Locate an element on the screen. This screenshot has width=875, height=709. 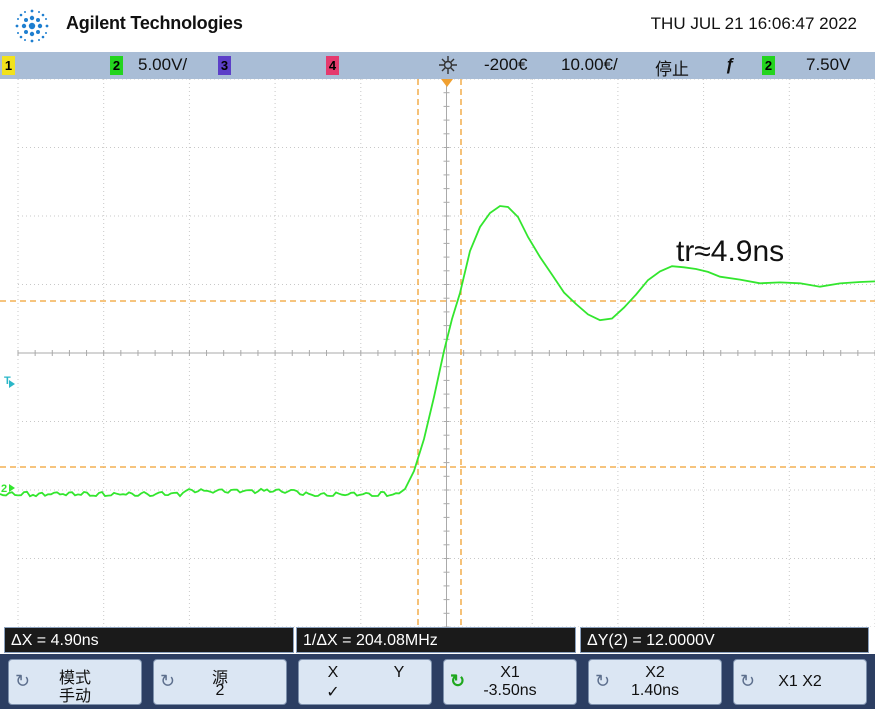
x2-label: X2 is located at coordinates (655, 672).